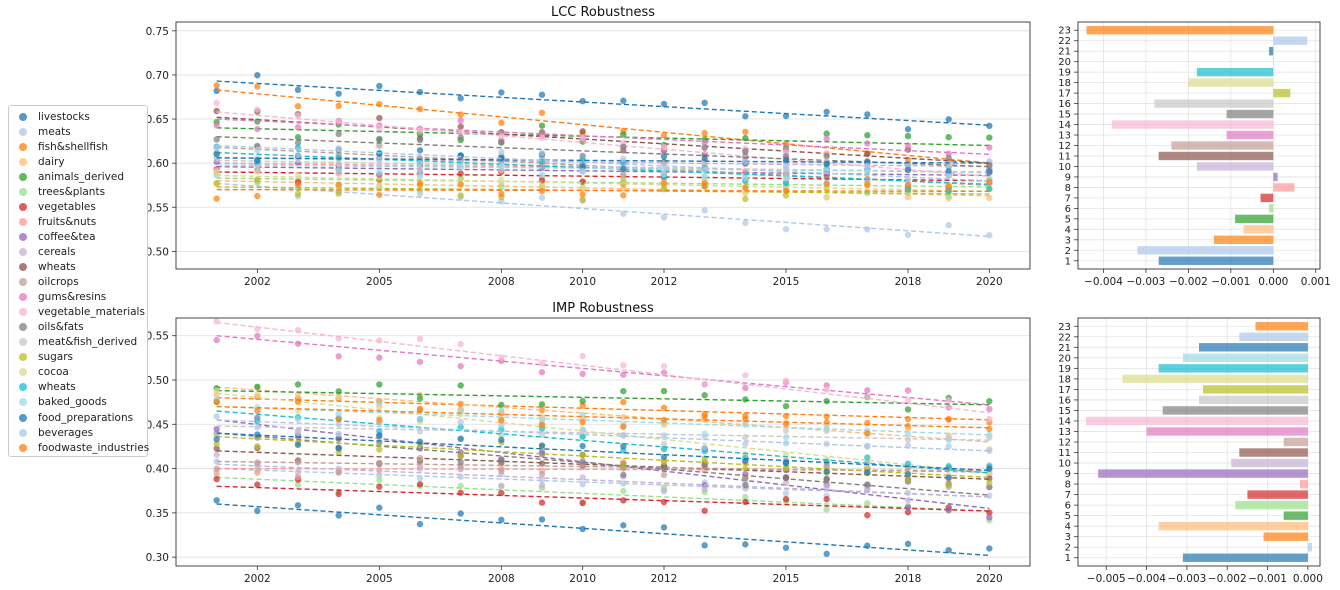 The width and height of the screenshot is (1340, 590). I want to click on x-tick-label: −0.005, so click(1106, 579).